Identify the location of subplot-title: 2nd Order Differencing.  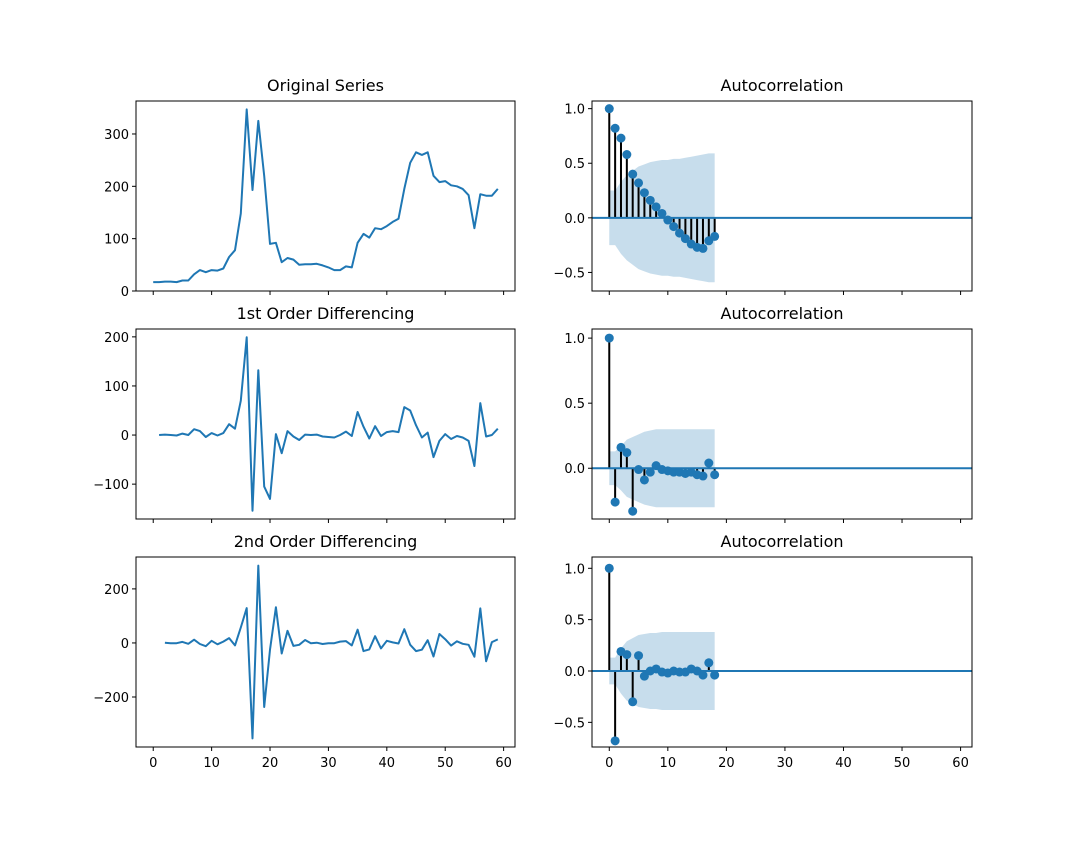
(326, 541).